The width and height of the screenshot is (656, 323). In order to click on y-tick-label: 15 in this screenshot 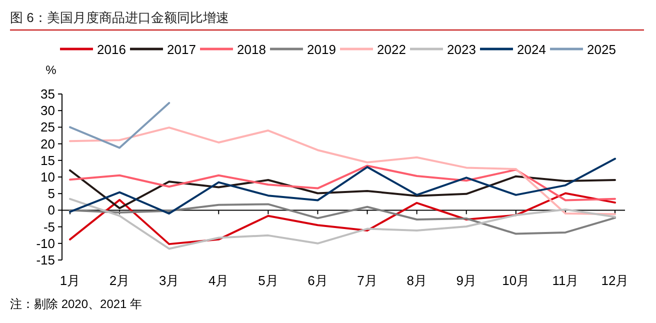, I will do `click(47, 160)`.